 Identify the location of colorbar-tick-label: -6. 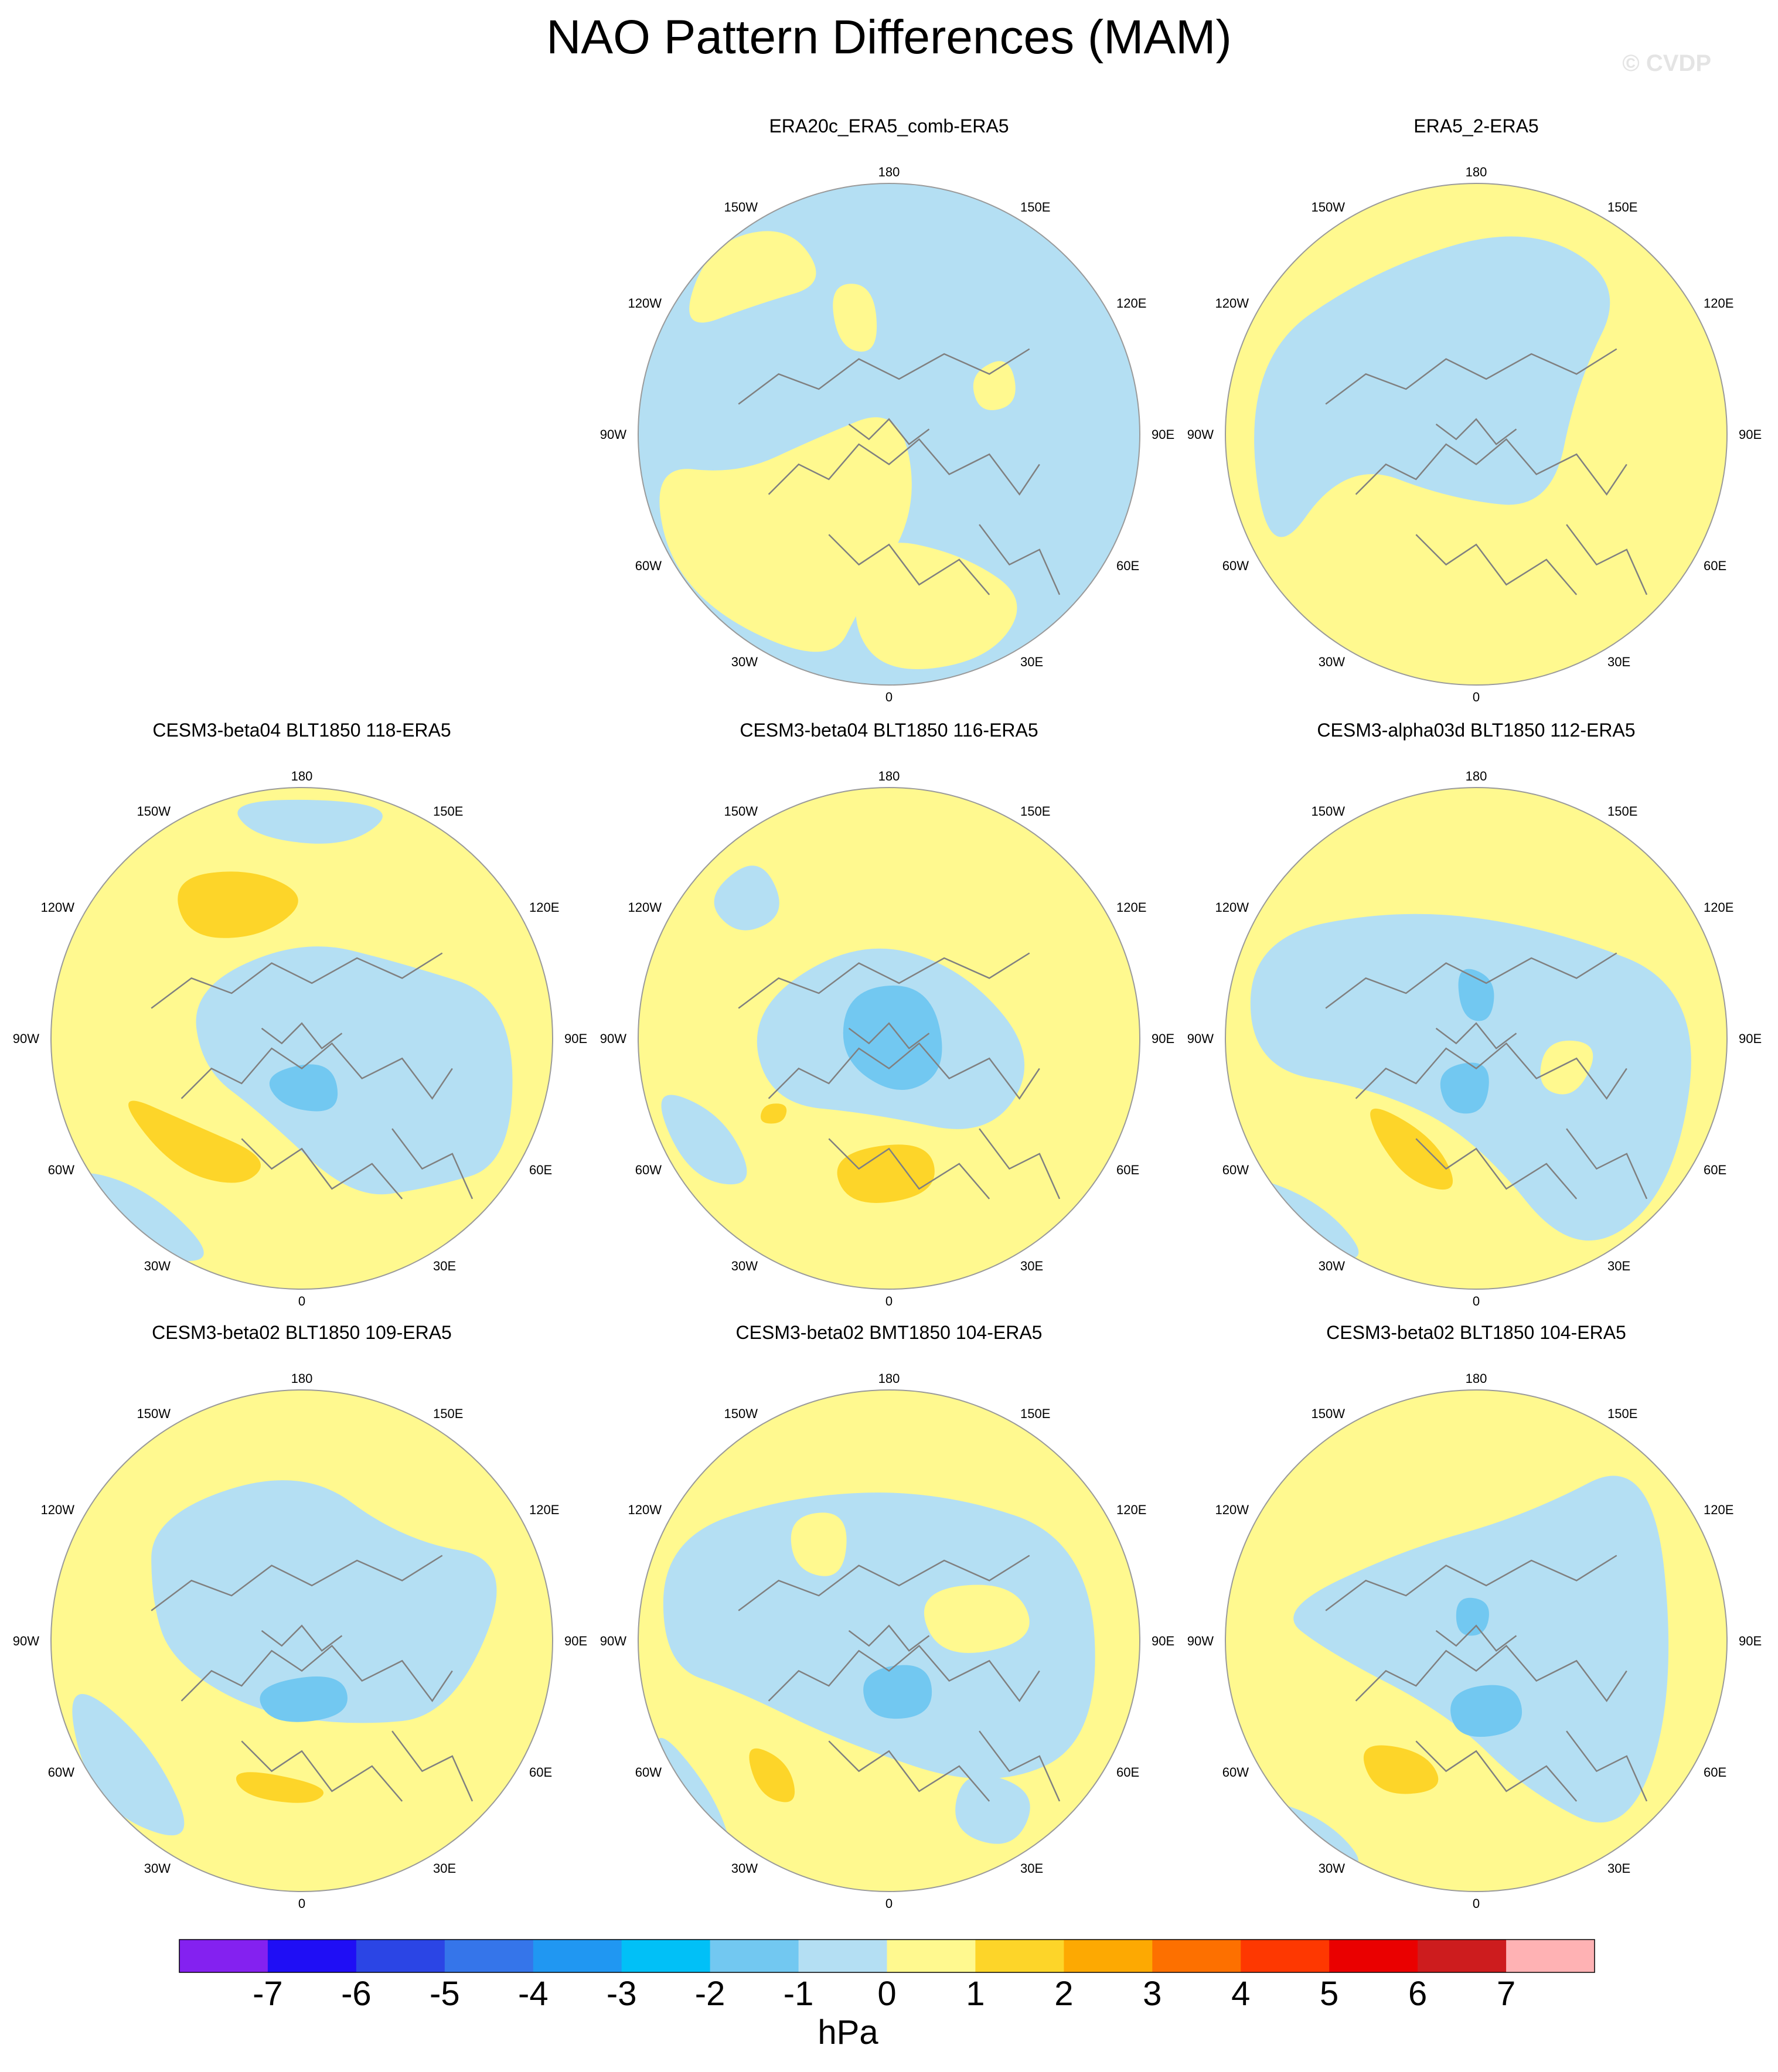
(356, 1994).